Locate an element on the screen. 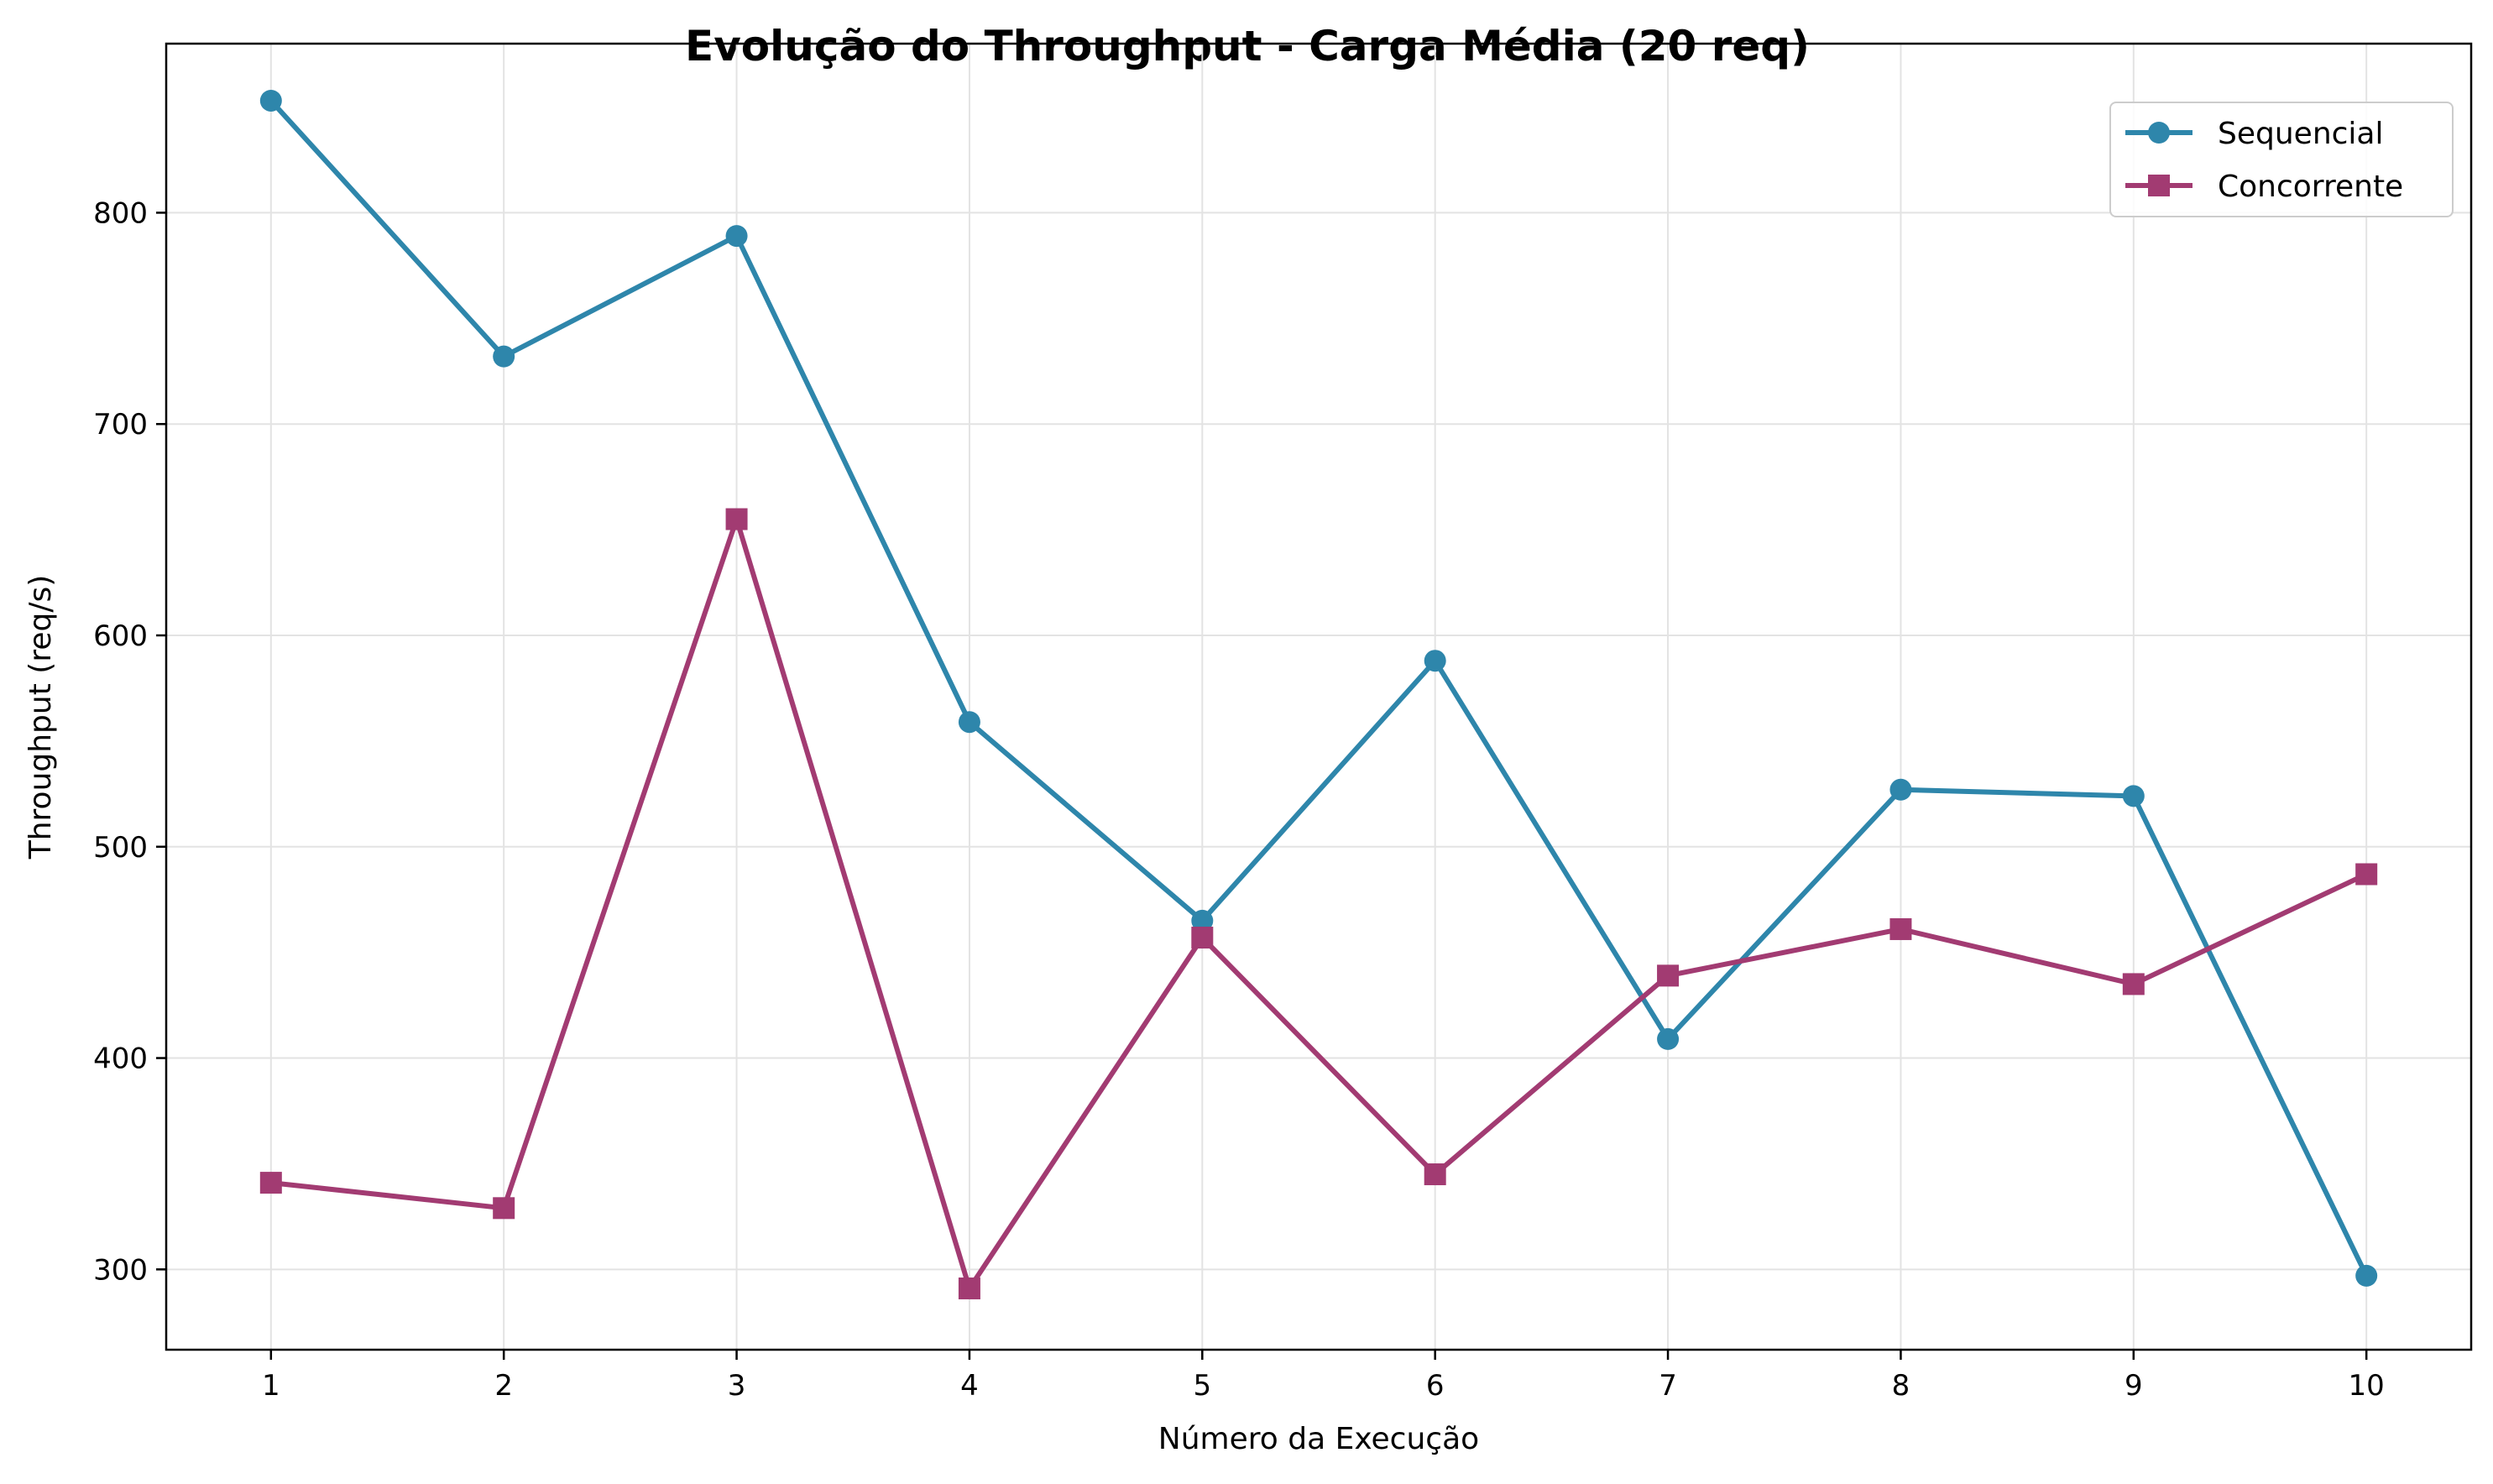  x-tick-label: 3 is located at coordinates (737, 1386).